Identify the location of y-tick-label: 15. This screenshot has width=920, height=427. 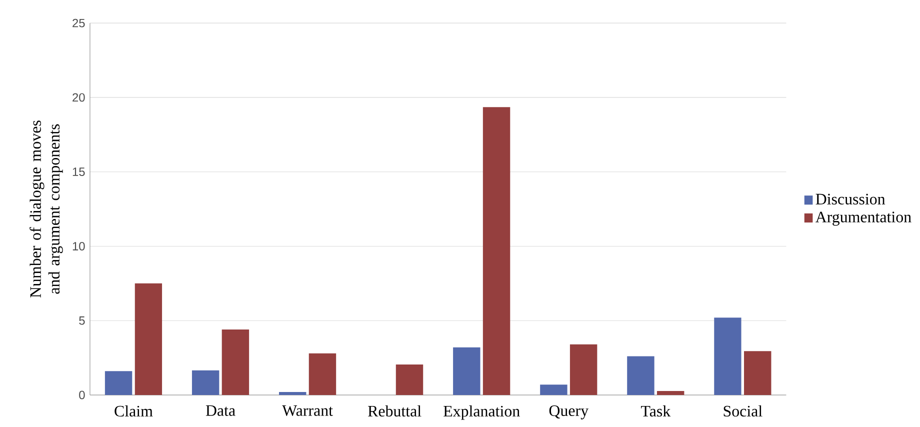
(78, 172).